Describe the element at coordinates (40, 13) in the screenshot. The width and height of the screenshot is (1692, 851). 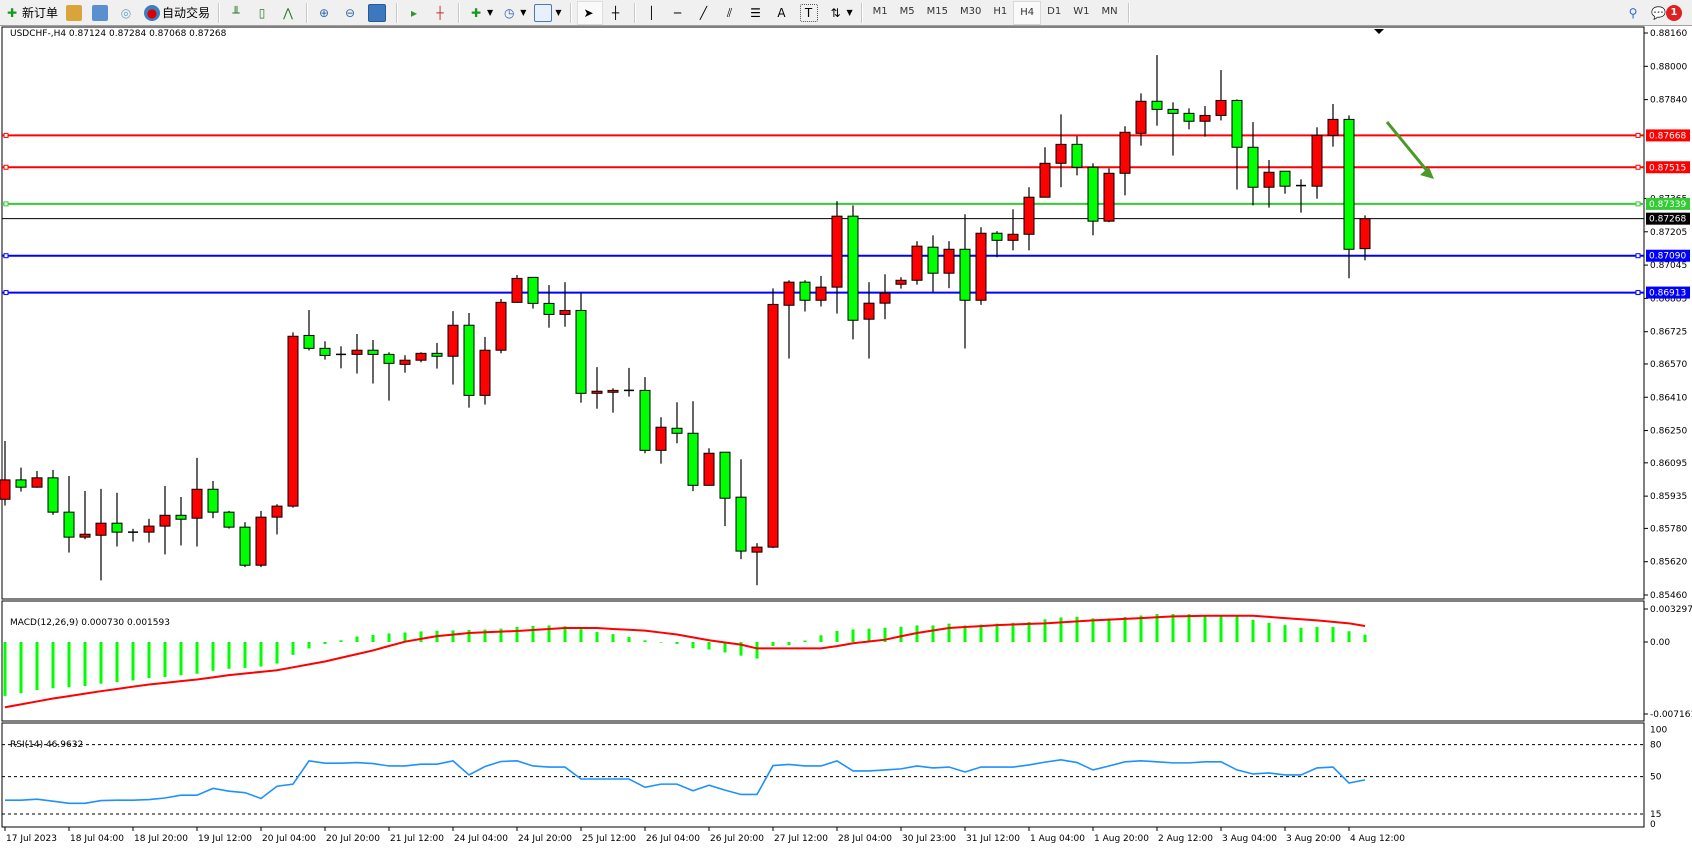
I see `new-order-label: 新订单` at that location.